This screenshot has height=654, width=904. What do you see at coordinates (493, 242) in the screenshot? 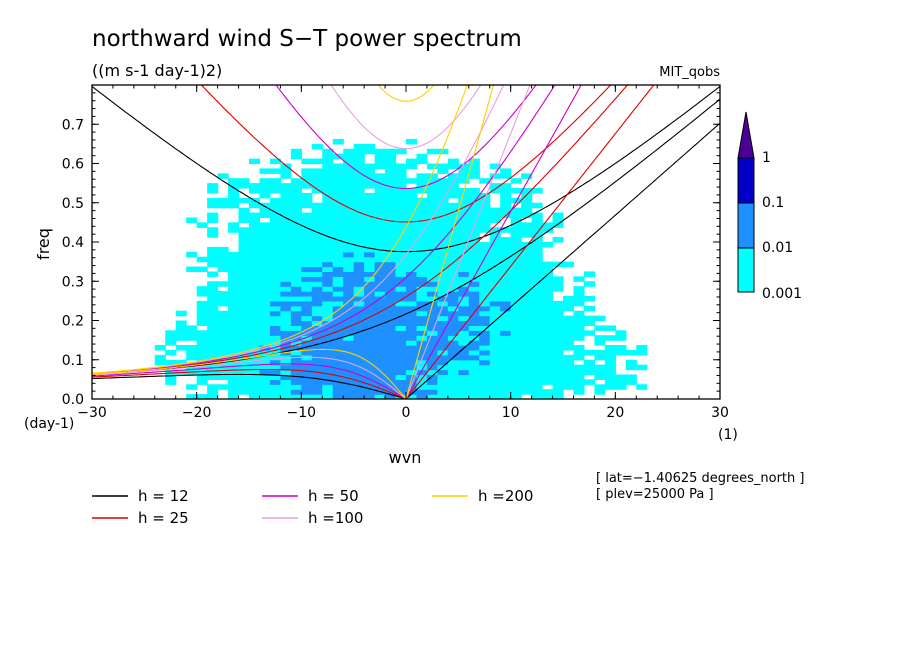
I see `kelvin-wave-curve` at bounding box center [493, 242].